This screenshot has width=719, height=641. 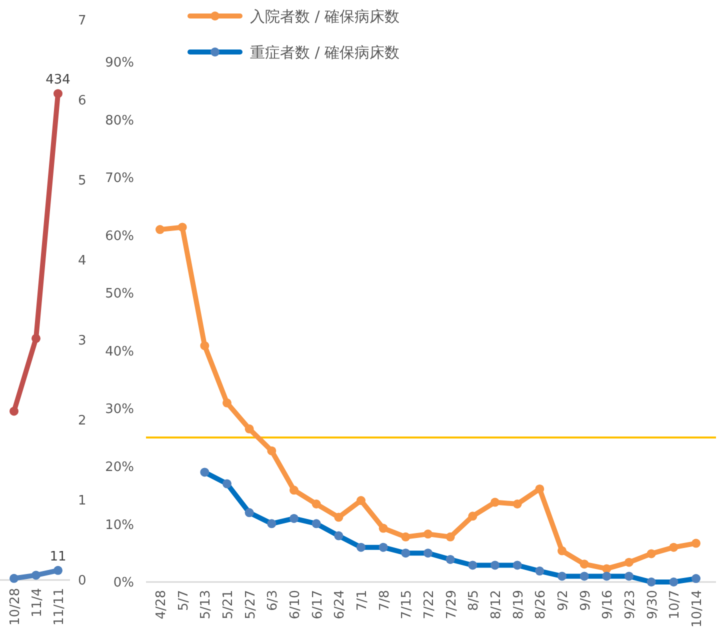 What do you see at coordinates (541, 605) in the screenshot?
I see `x-tick-label: 8/26` at bounding box center [541, 605].